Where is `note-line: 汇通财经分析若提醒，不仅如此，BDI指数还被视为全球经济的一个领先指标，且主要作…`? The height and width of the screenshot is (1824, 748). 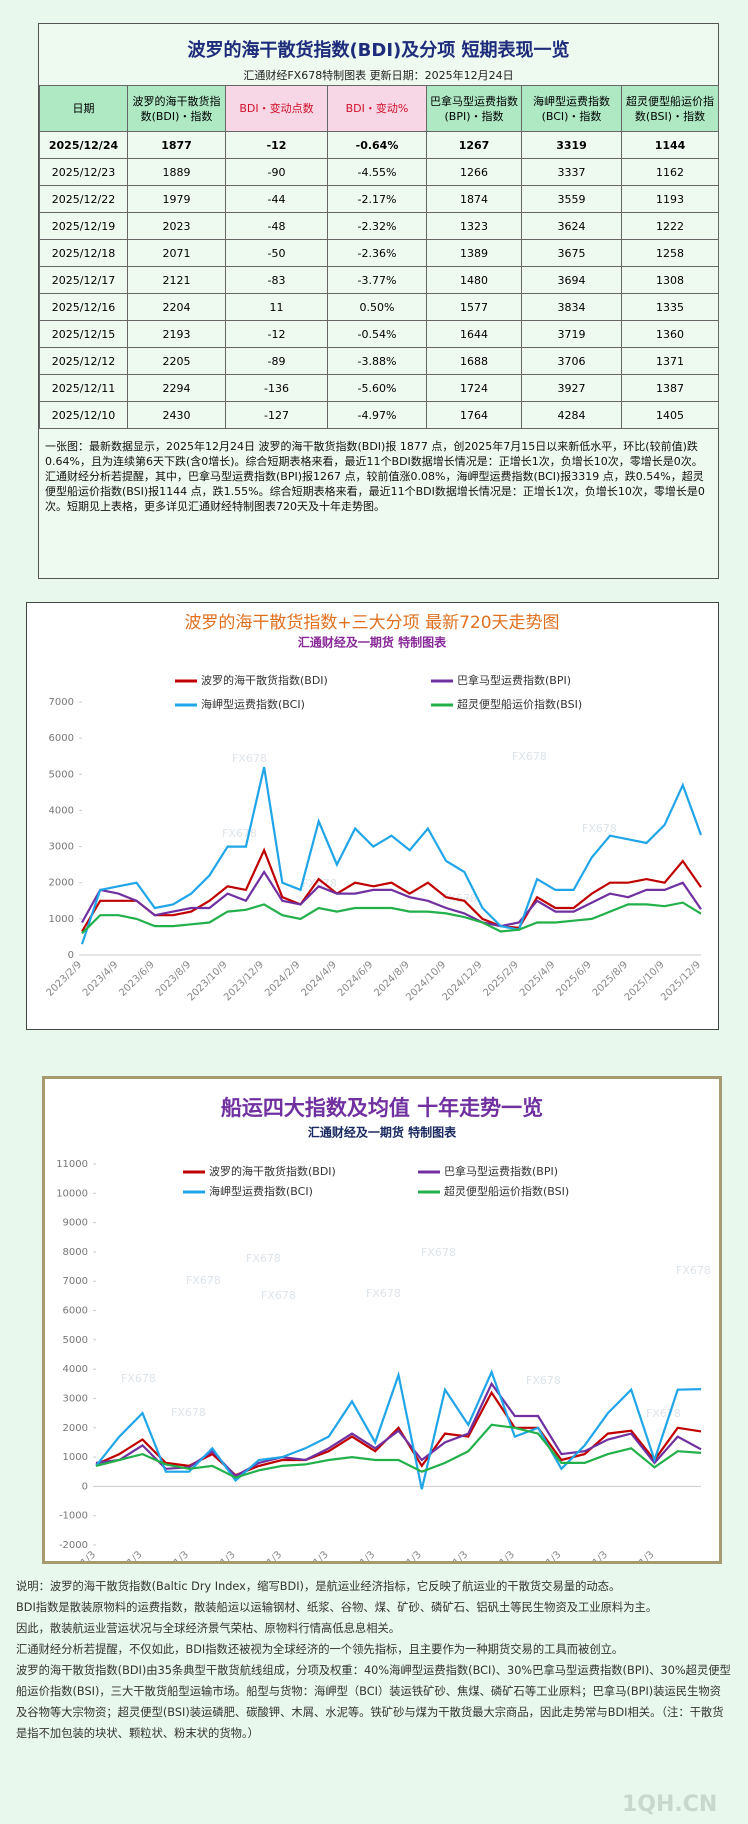
note-line: 汇通财经分析若提醒，不仅如此，BDI指数还被视为全球经济的一个领先指标，且主要作… is located at coordinates (320, 1649).